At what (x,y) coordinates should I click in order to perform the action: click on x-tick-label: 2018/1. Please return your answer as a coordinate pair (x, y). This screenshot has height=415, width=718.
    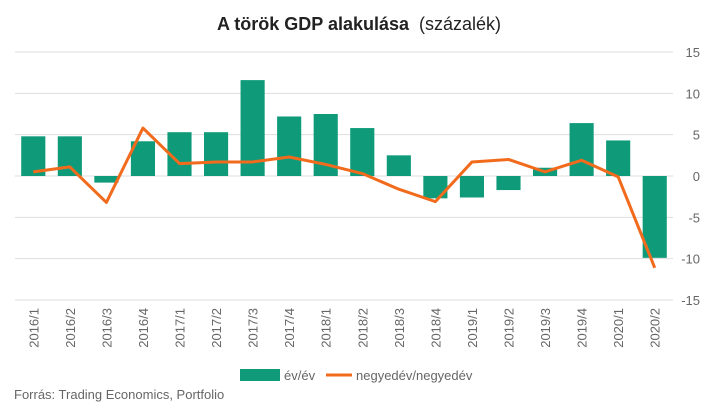
    Looking at the image, I should click on (326, 328).